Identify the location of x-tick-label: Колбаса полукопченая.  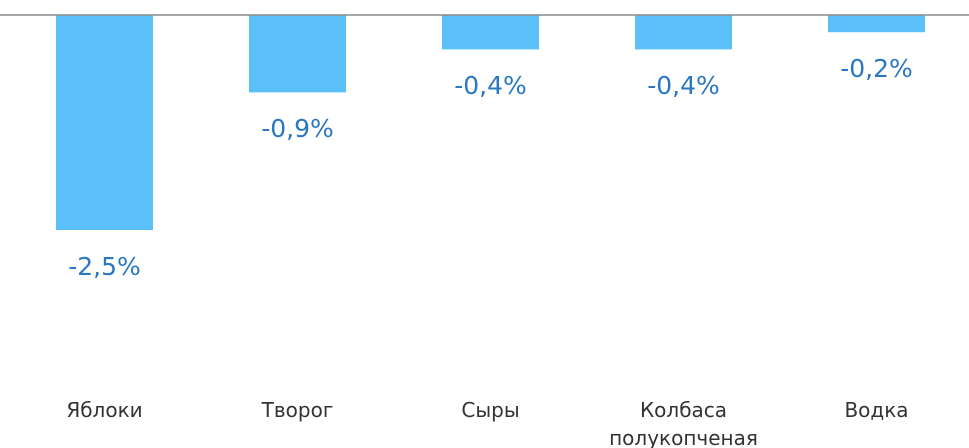
(683, 423).